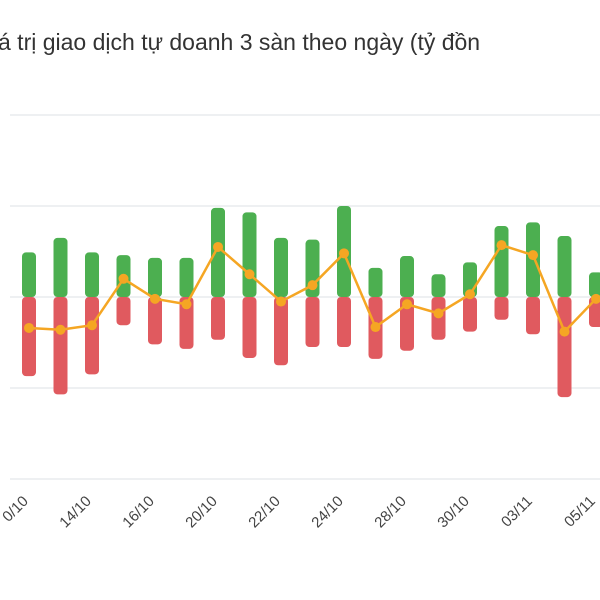  Describe the element at coordinates (264, 512) in the screenshot. I see `x-tick-label: 22/10` at that location.